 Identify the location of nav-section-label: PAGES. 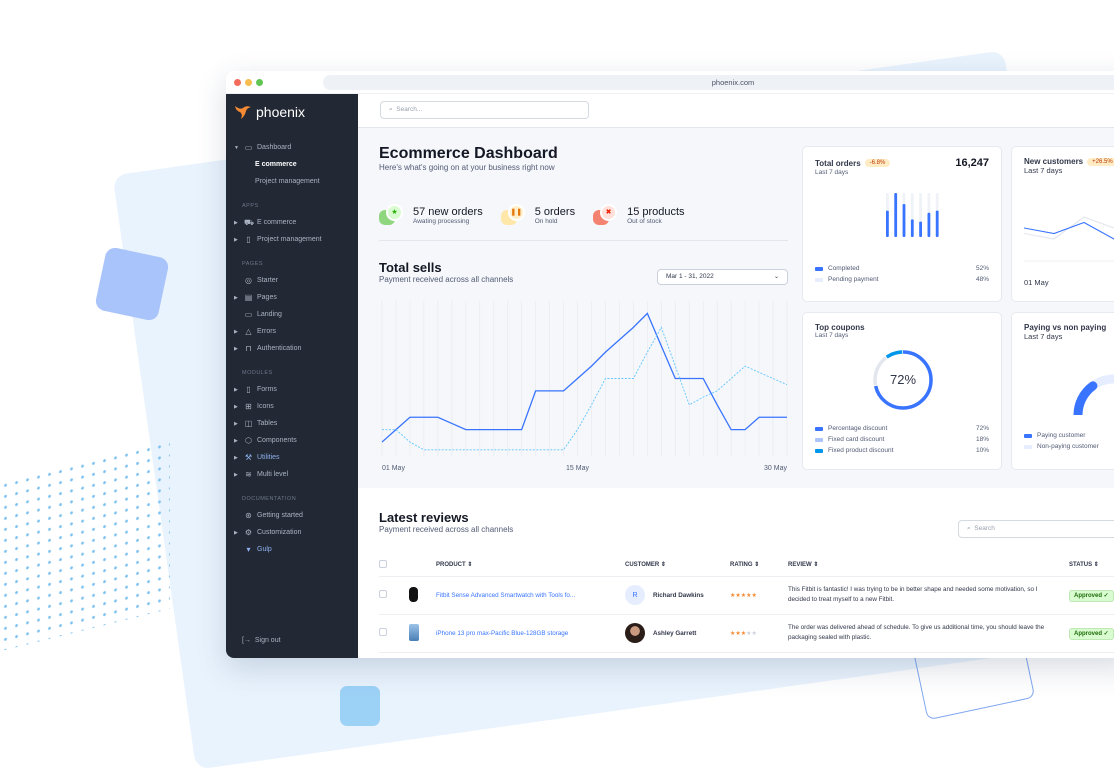
(253, 263).